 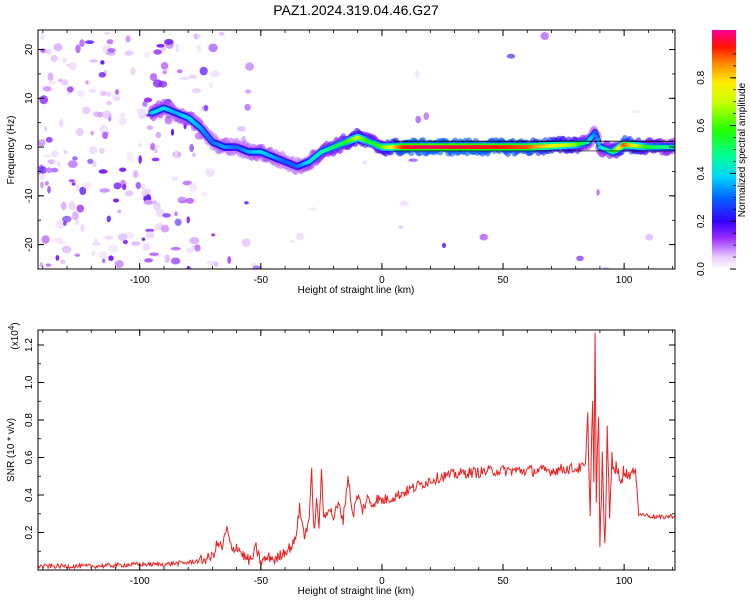 What do you see at coordinates (140, 280) in the screenshot?
I see `x-tick-label: -100` at bounding box center [140, 280].